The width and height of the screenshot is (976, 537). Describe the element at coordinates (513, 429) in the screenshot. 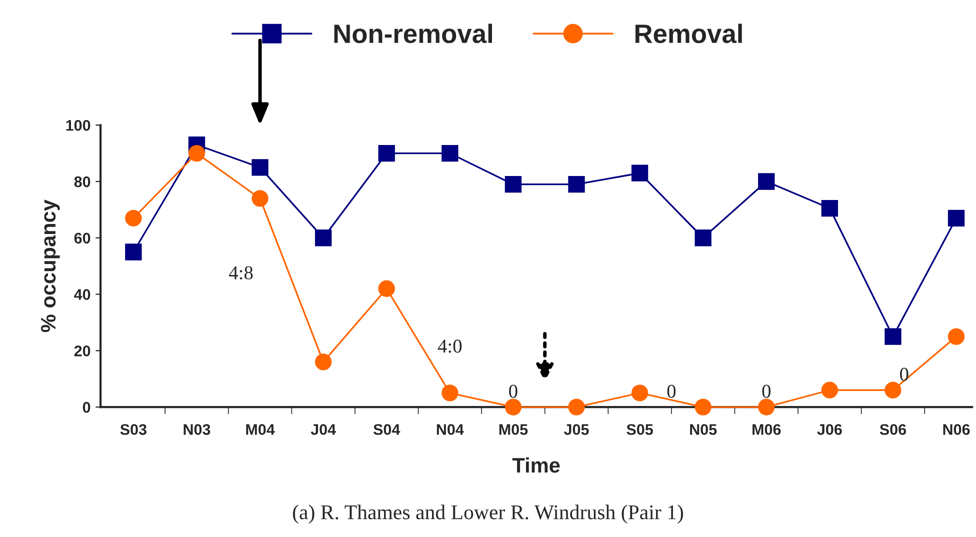

I see `x-tick-label: M05` at that location.